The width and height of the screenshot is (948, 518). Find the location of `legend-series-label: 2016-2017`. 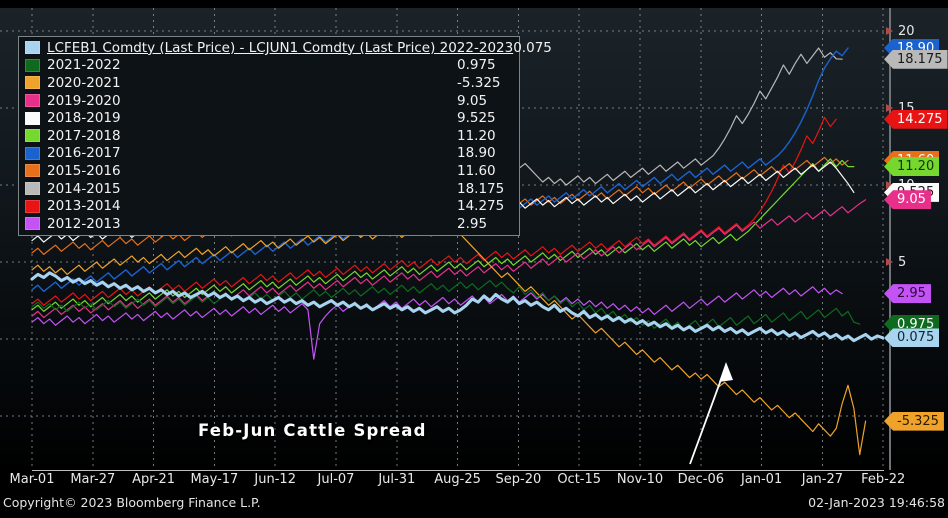

legend-series-label: 2016-2017 is located at coordinates (84, 153).